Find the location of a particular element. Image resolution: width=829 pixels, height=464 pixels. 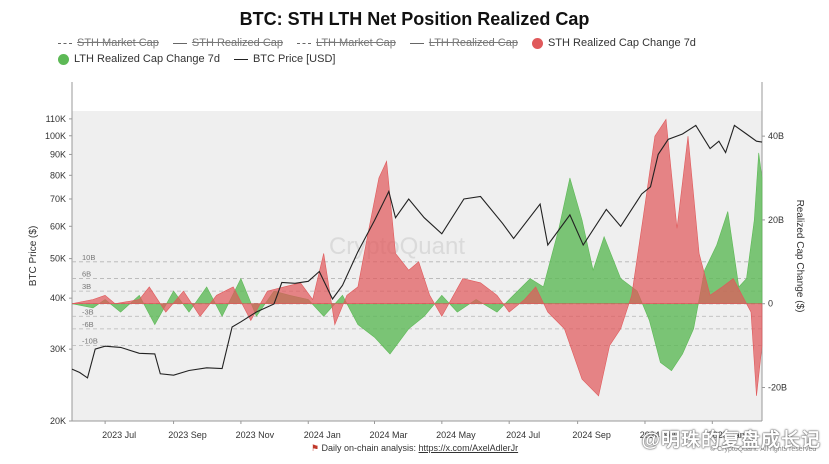

threshold-label: 3B is located at coordinates (86, 286).